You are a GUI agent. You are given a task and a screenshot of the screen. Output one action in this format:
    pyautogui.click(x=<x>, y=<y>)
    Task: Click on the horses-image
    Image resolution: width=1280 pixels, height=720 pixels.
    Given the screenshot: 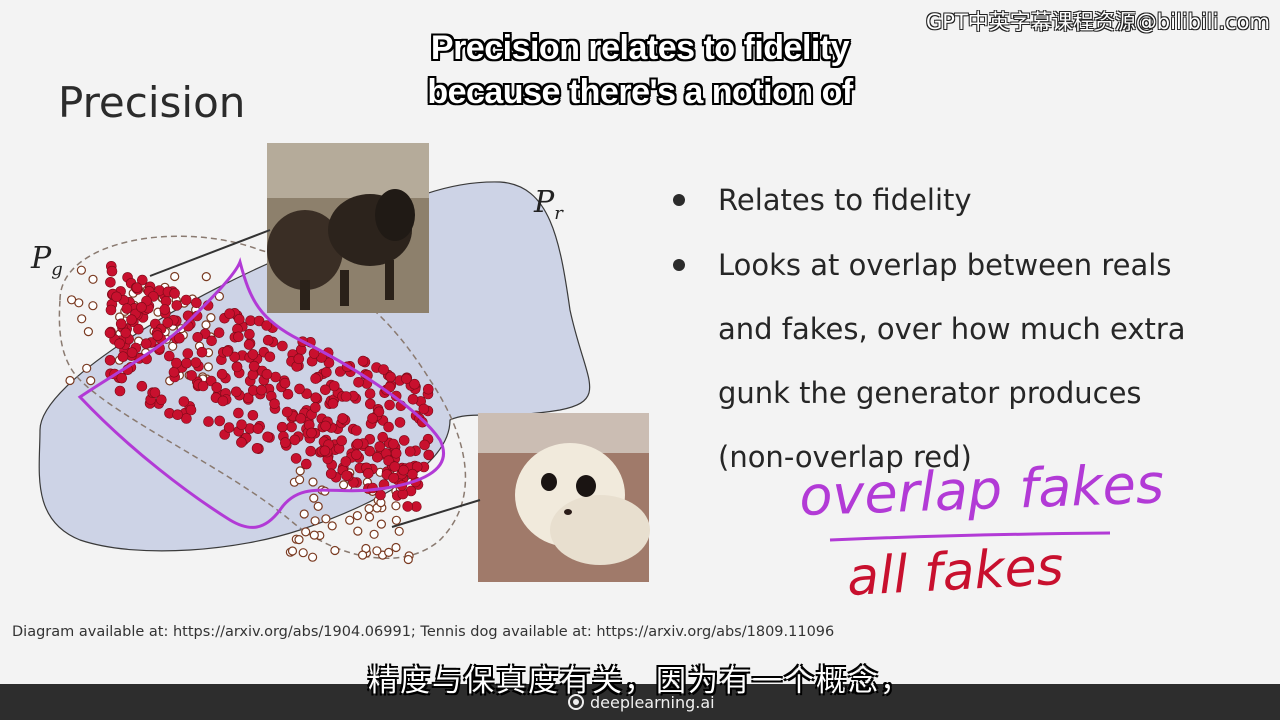 What is the action you would take?
    pyautogui.click(x=348, y=228)
    